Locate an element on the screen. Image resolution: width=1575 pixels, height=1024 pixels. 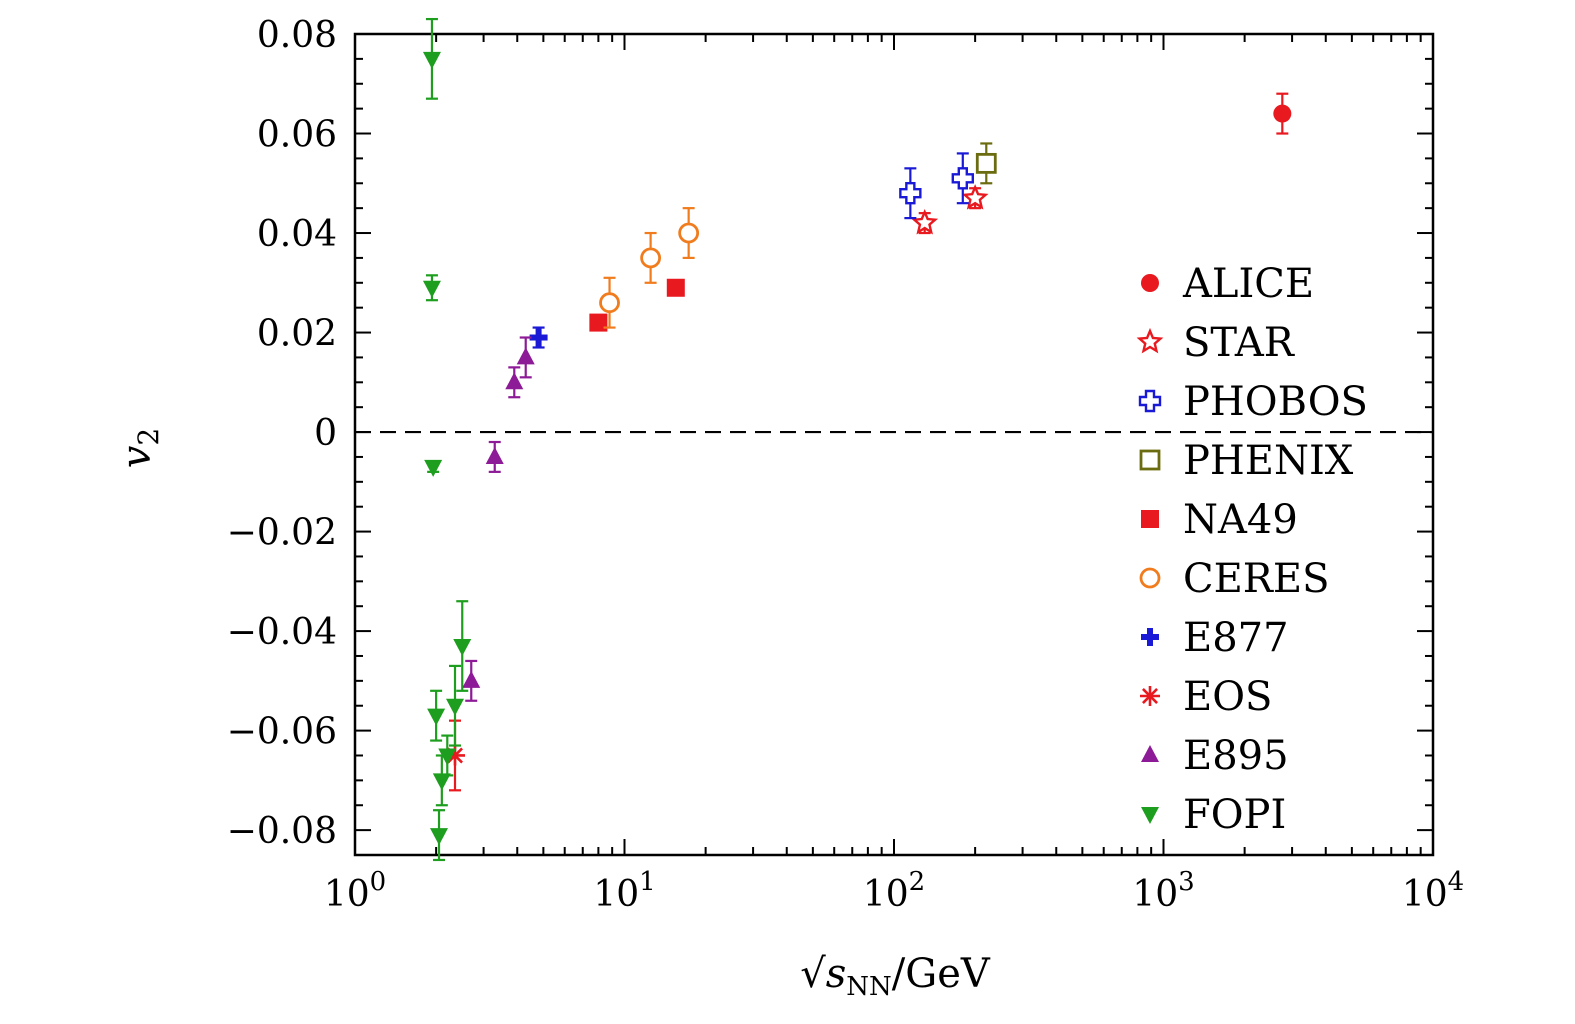
y-tick-label: −0.04 is located at coordinates (282, 632).